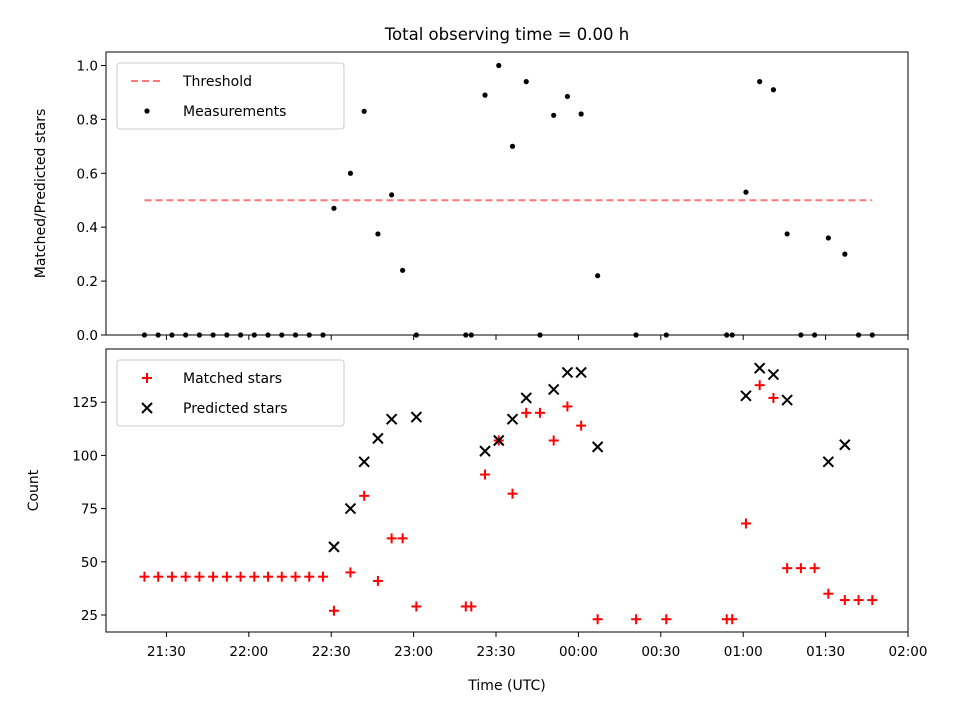  What do you see at coordinates (34, 490) in the screenshot?
I see `bottom-panel-y-axis-label: Count` at bounding box center [34, 490].